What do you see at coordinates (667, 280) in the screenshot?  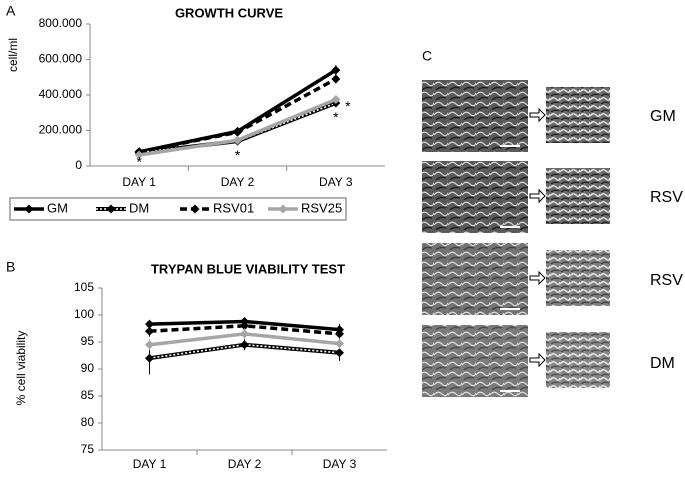 I see `image-label: RSV 25` at bounding box center [667, 280].